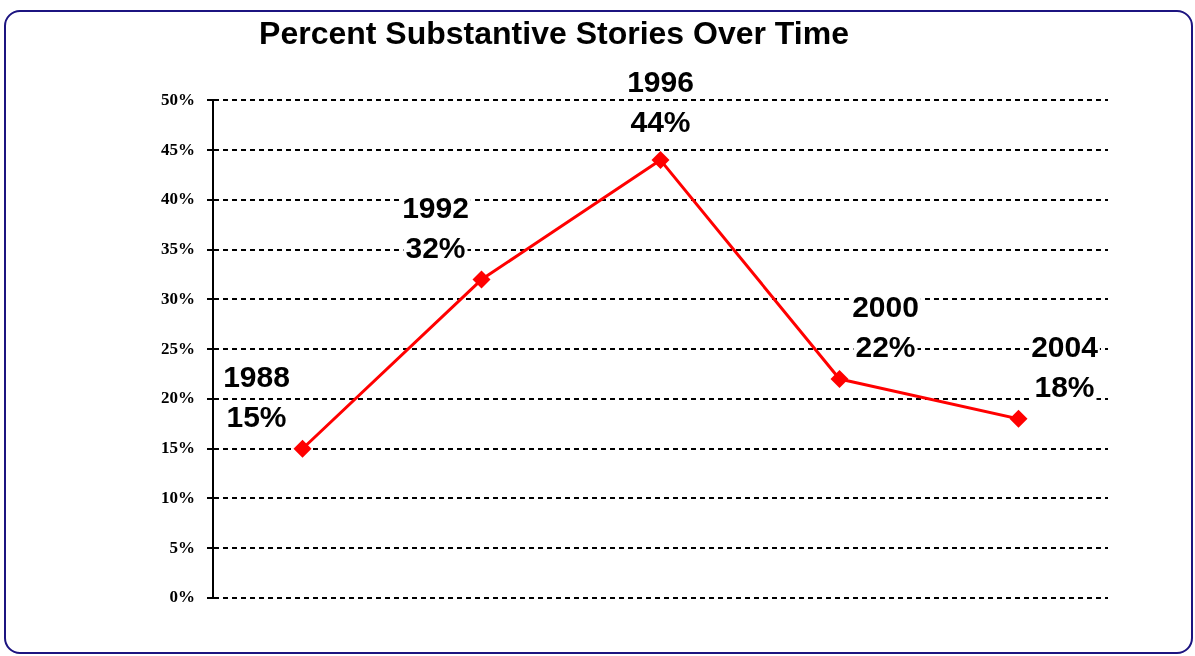 This screenshot has height=656, width=1195. What do you see at coordinates (554, 33) in the screenshot?
I see `chart-title: Percent Substantive Stories Over Time` at bounding box center [554, 33].